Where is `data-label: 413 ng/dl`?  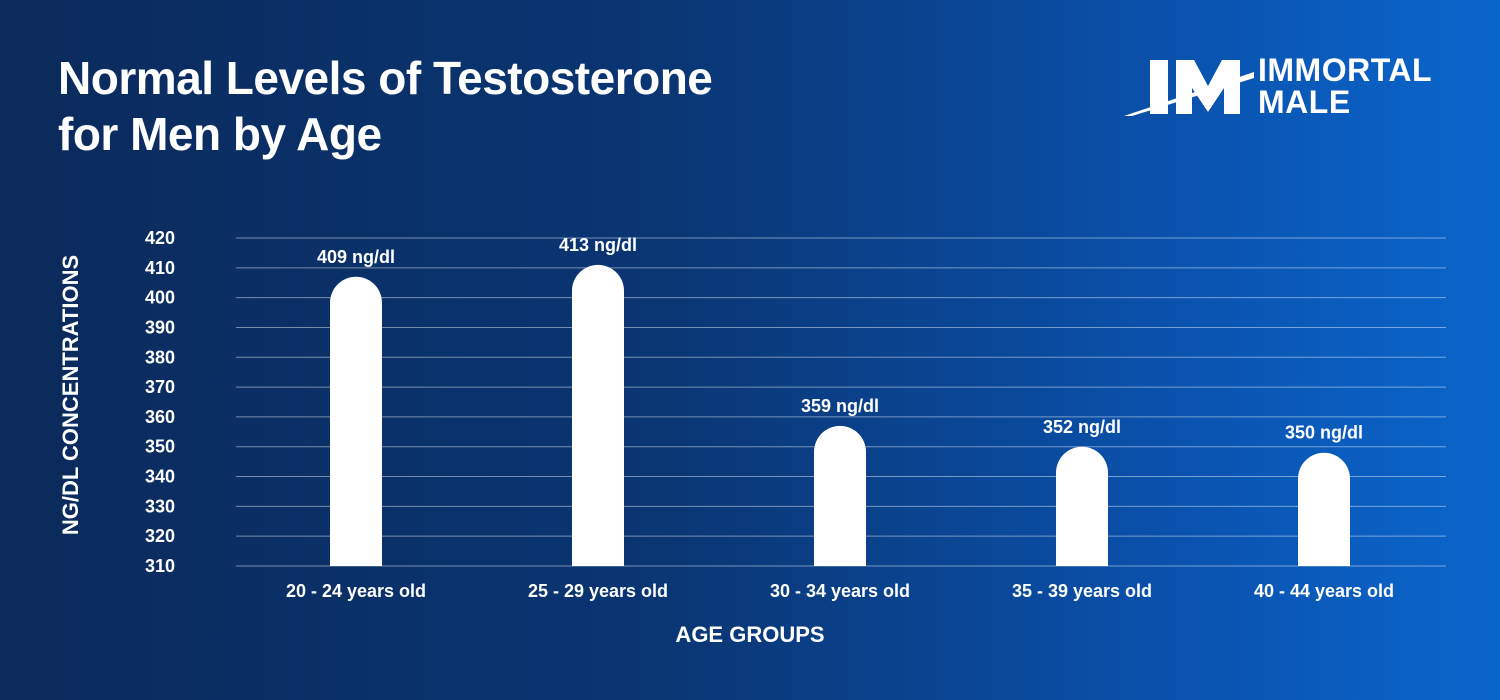 data-label: 413 ng/dl is located at coordinates (598, 245).